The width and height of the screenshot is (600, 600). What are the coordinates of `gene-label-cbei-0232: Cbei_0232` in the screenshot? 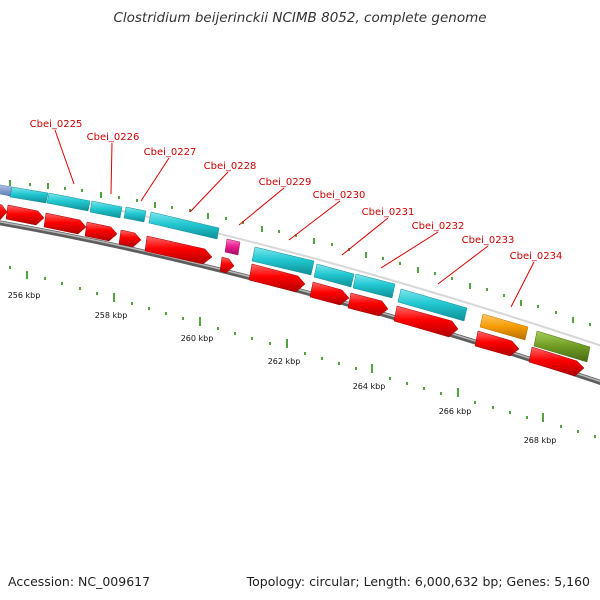 It's located at (438, 226).